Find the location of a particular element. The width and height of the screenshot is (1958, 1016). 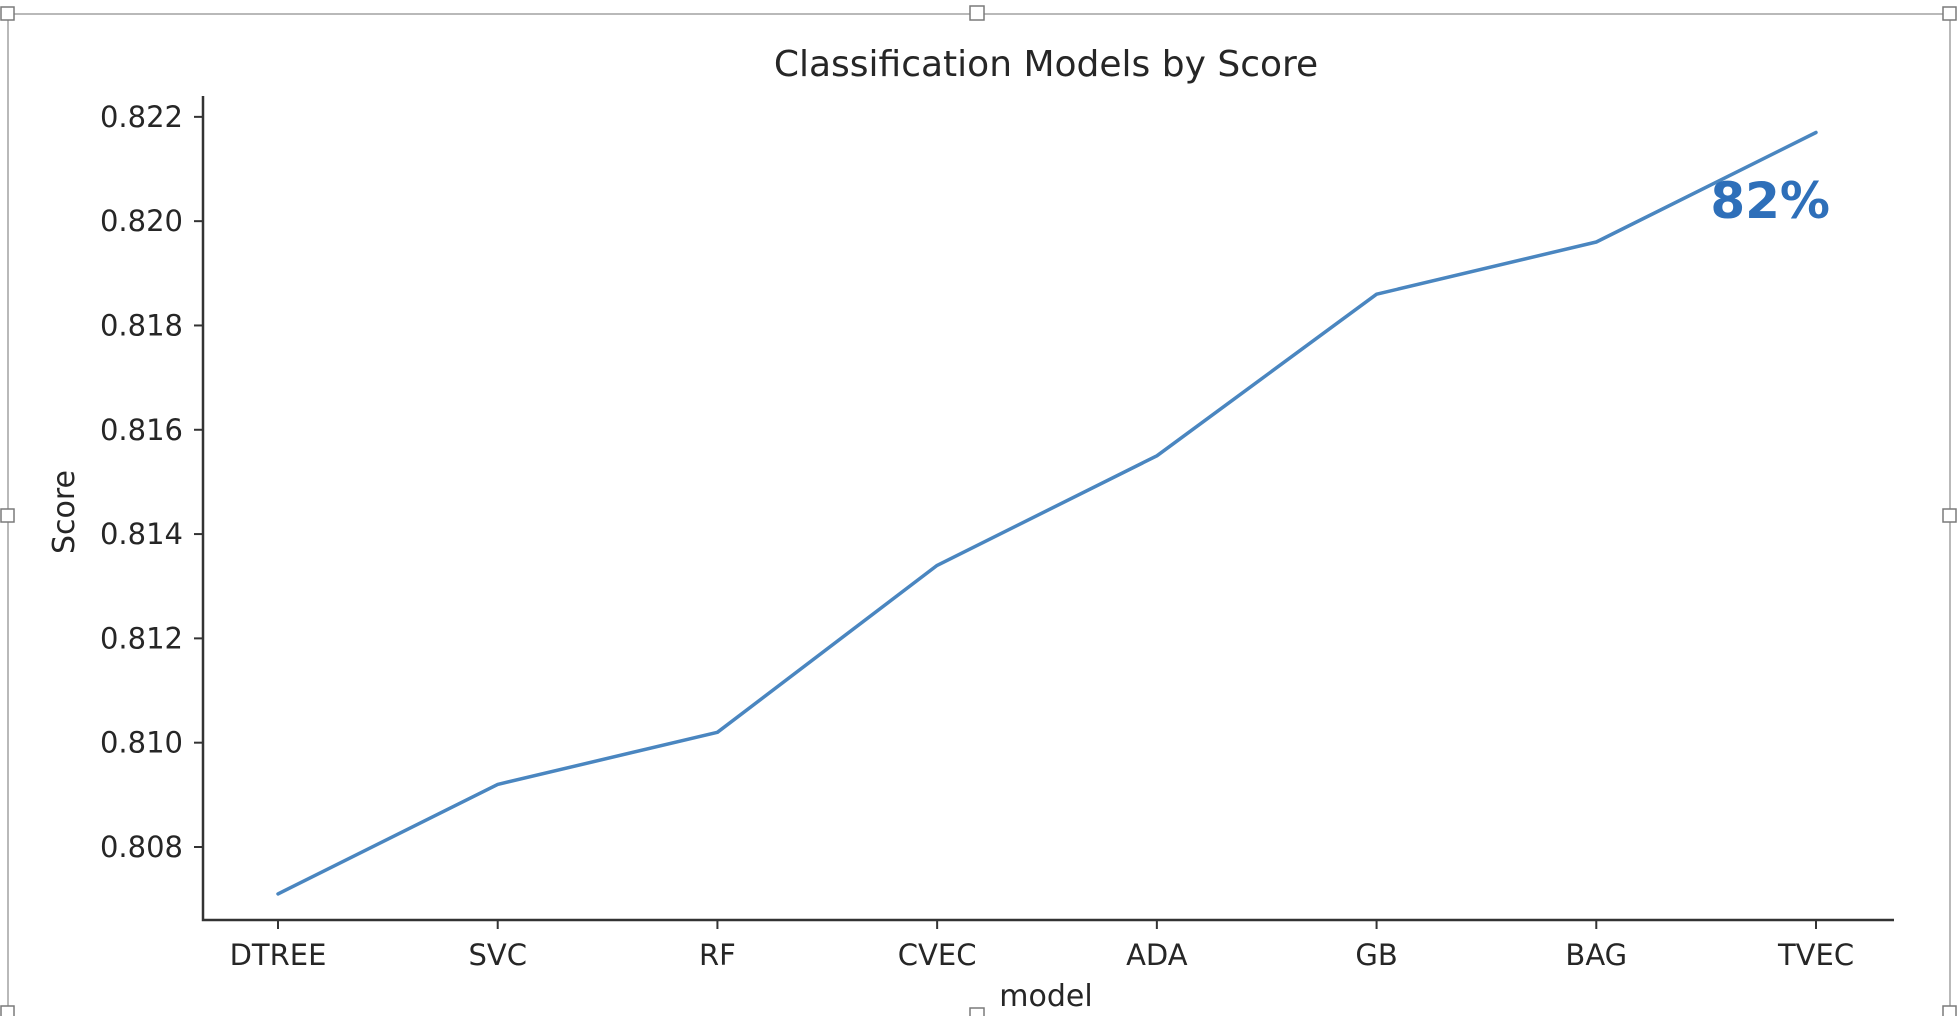

x-tick-label: BAG is located at coordinates (1596, 955).